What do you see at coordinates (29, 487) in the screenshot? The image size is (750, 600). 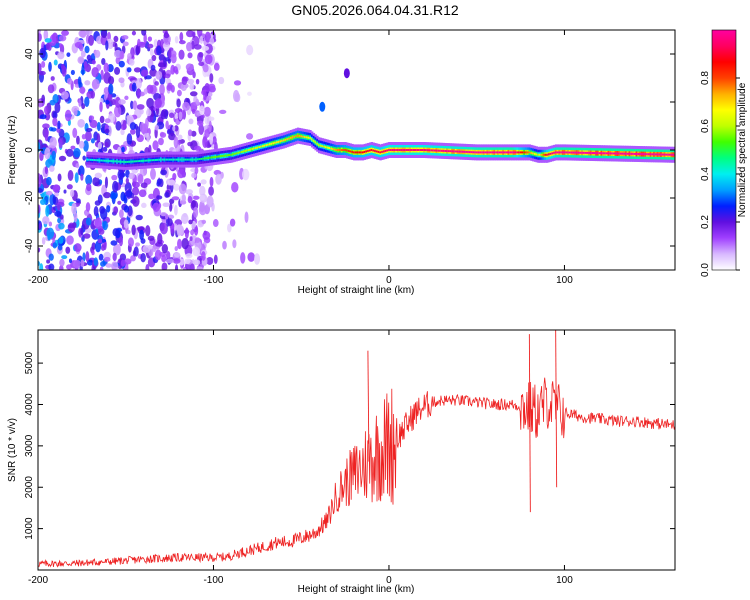 I see `snr-y-tick-label: 2000` at bounding box center [29, 487].